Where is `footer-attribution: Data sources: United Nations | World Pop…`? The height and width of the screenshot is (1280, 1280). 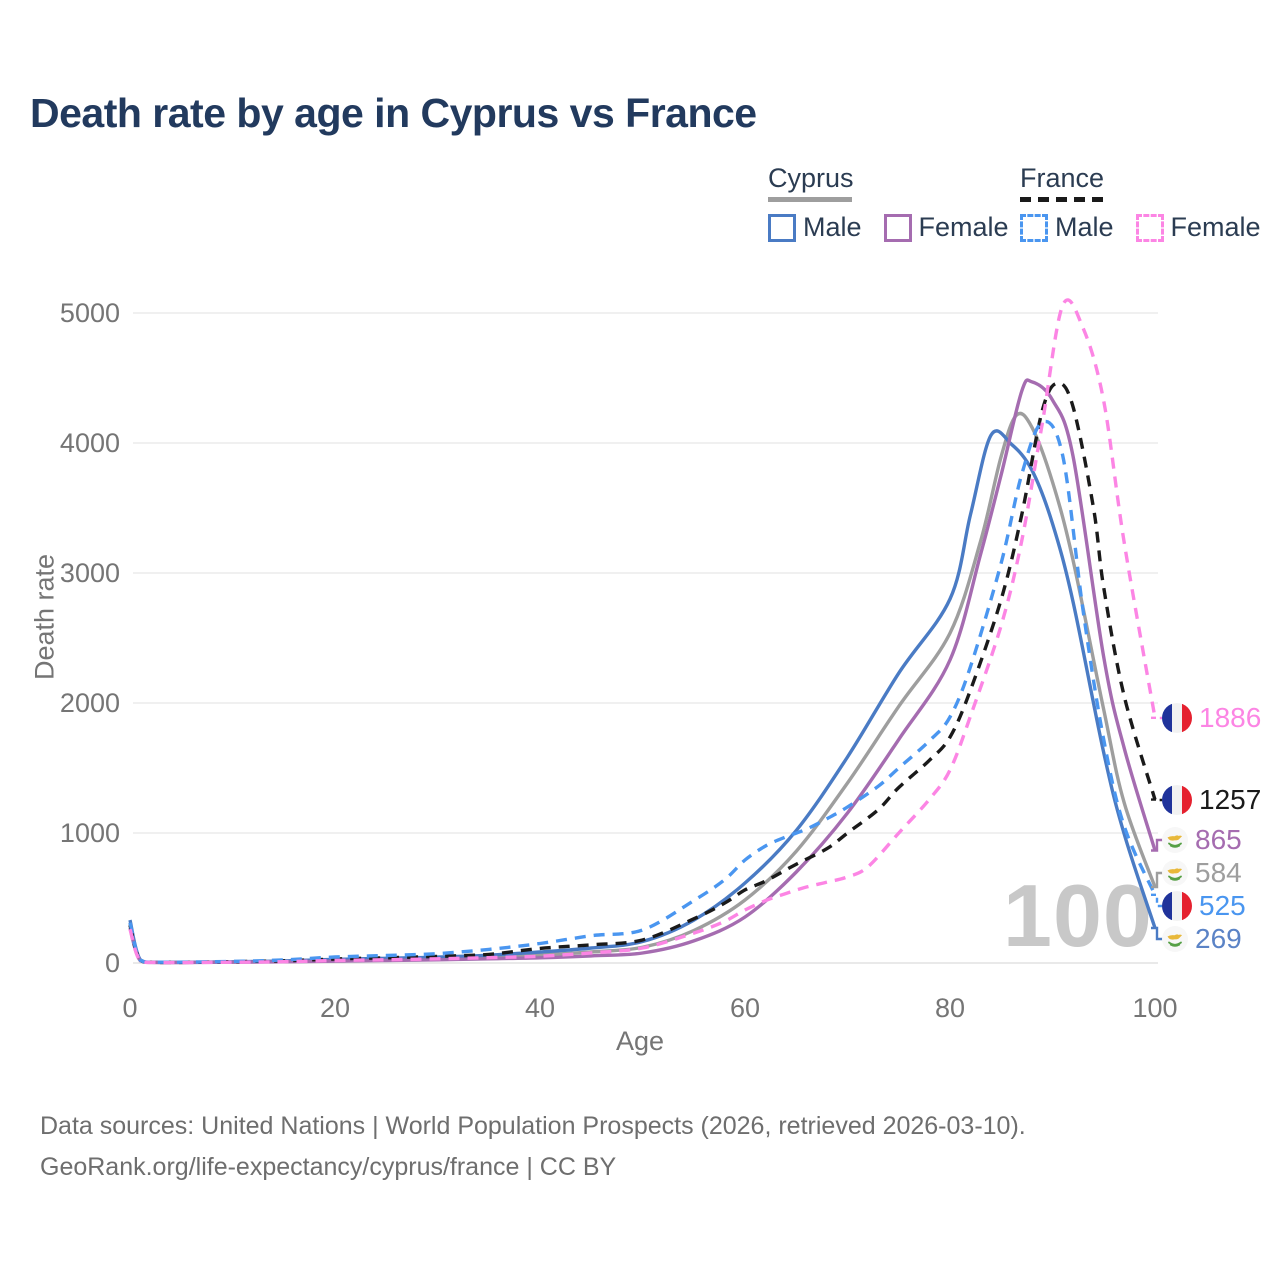
footer-attribution: Data sources: United Nations | World Pop… is located at coordinates (533, 1147).